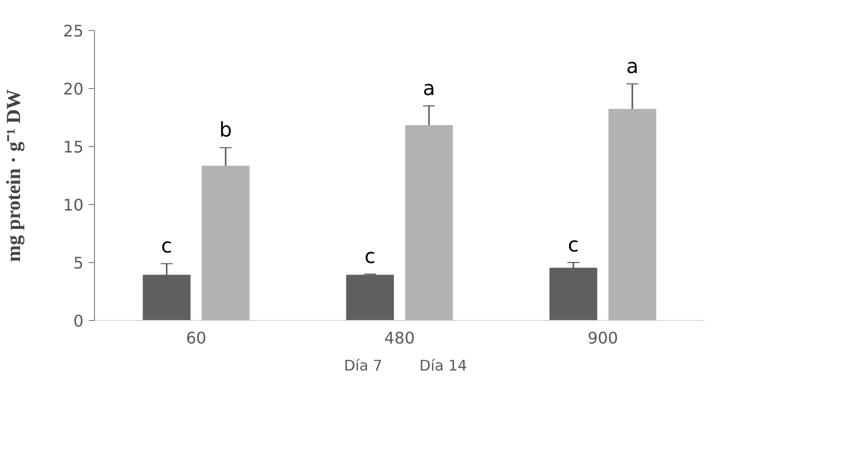 The height and width of the screenshot is (466, 851). I want to click on y-tick-label: 10, so click(73, 205).